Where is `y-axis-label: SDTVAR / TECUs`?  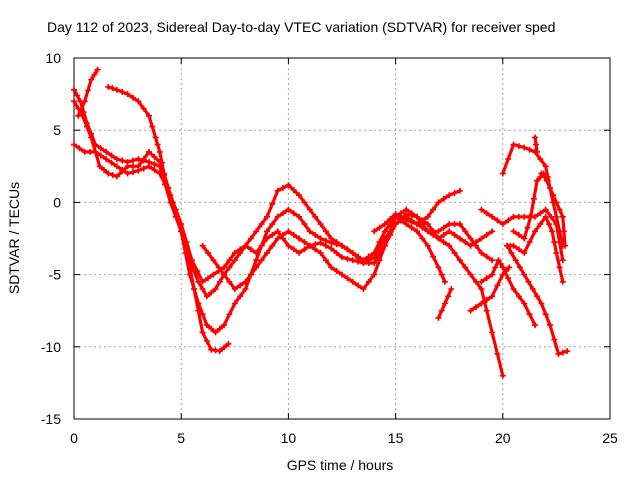 y-axis-label: SDTVAR / TECUs is located at coordinates (14, 238).